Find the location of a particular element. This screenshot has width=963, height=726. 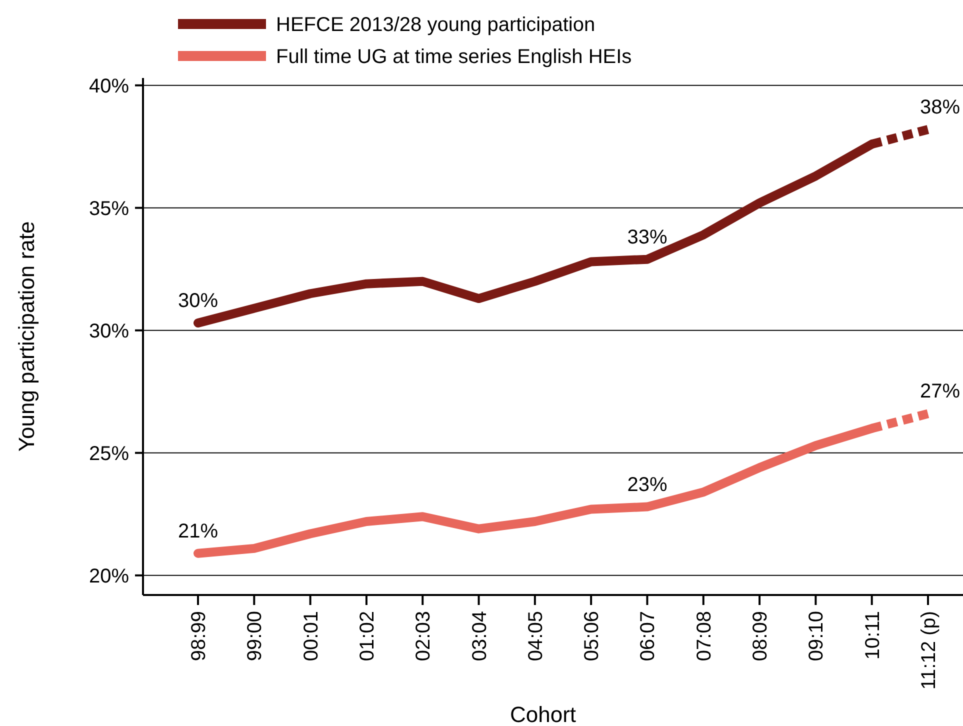

legend-label: HEFCE 2013/28 young participation is located at coordinates (436, 25).